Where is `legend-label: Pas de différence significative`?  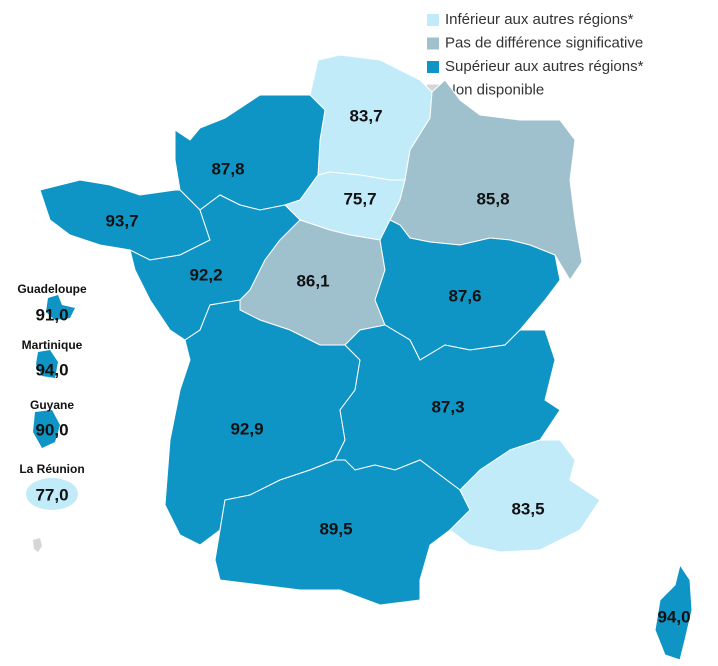
legend-label: Pas de différence significative is located at coordinates (544, 42).